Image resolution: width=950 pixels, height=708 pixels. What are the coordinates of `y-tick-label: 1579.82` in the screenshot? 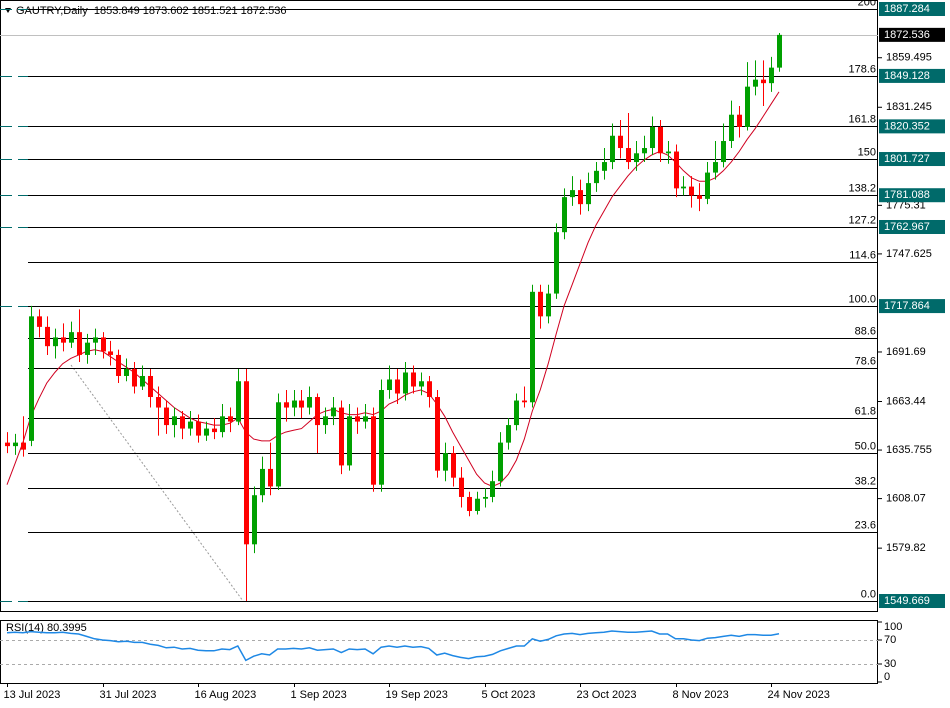 It's located at (906, 548).